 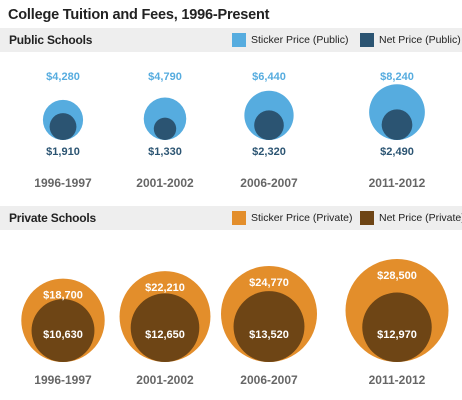 What do you see at coordinates (63, 183) in the screenshot?
I see `public-year-label: 1996-1997` at bounding box center [63, 183].